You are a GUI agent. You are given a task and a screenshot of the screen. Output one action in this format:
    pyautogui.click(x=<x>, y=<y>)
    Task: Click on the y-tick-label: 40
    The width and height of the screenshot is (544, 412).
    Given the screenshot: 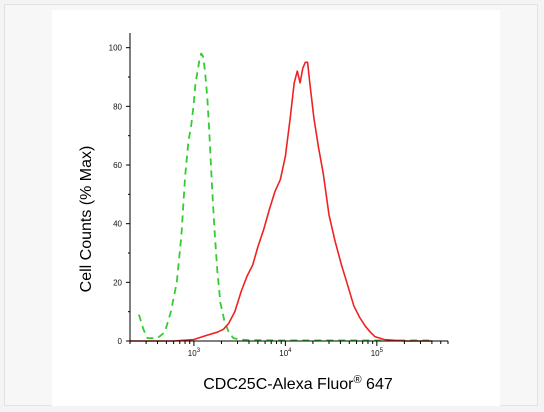 What is the action you would take?
    pyautogui.click(x=117, y=224)
    